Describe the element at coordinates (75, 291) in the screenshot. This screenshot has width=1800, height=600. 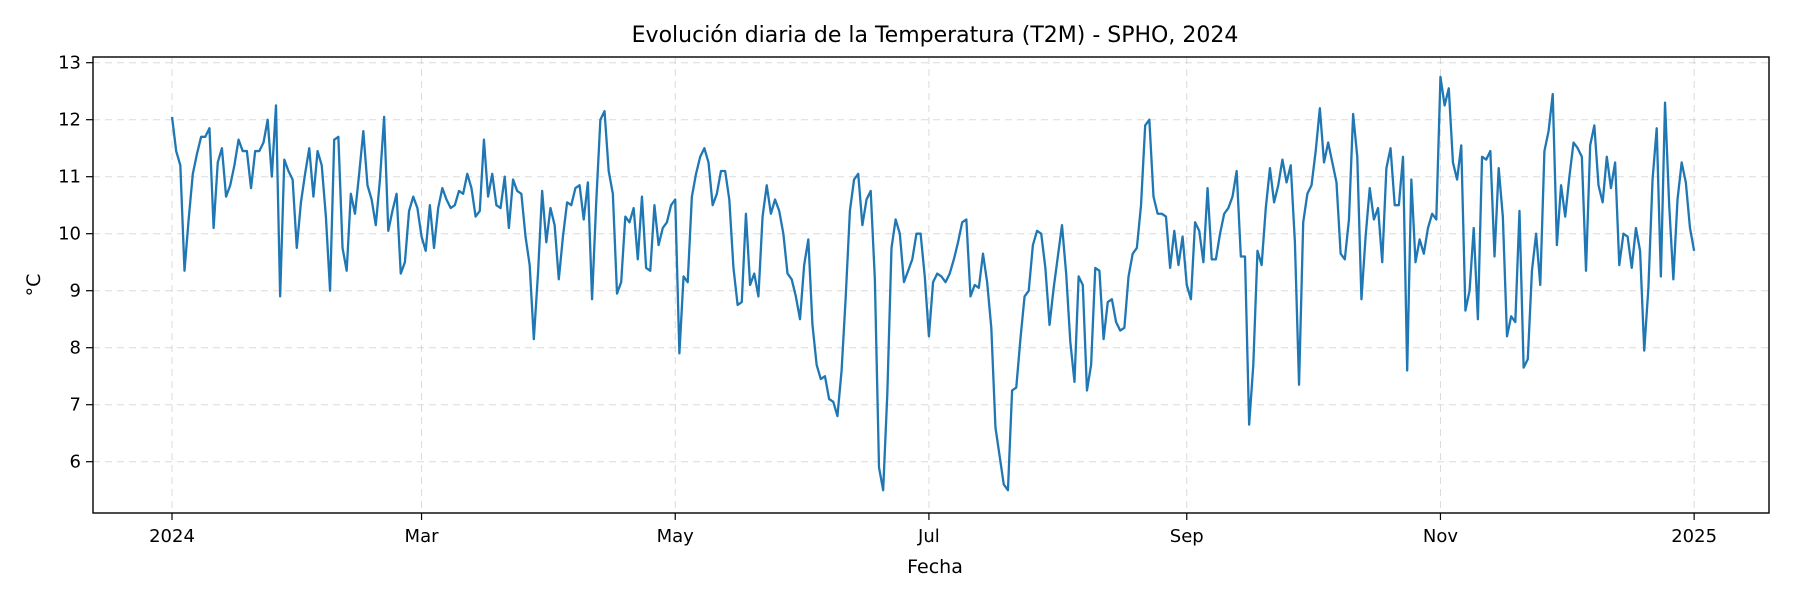
I see `y-tick-label: 9` at that location.